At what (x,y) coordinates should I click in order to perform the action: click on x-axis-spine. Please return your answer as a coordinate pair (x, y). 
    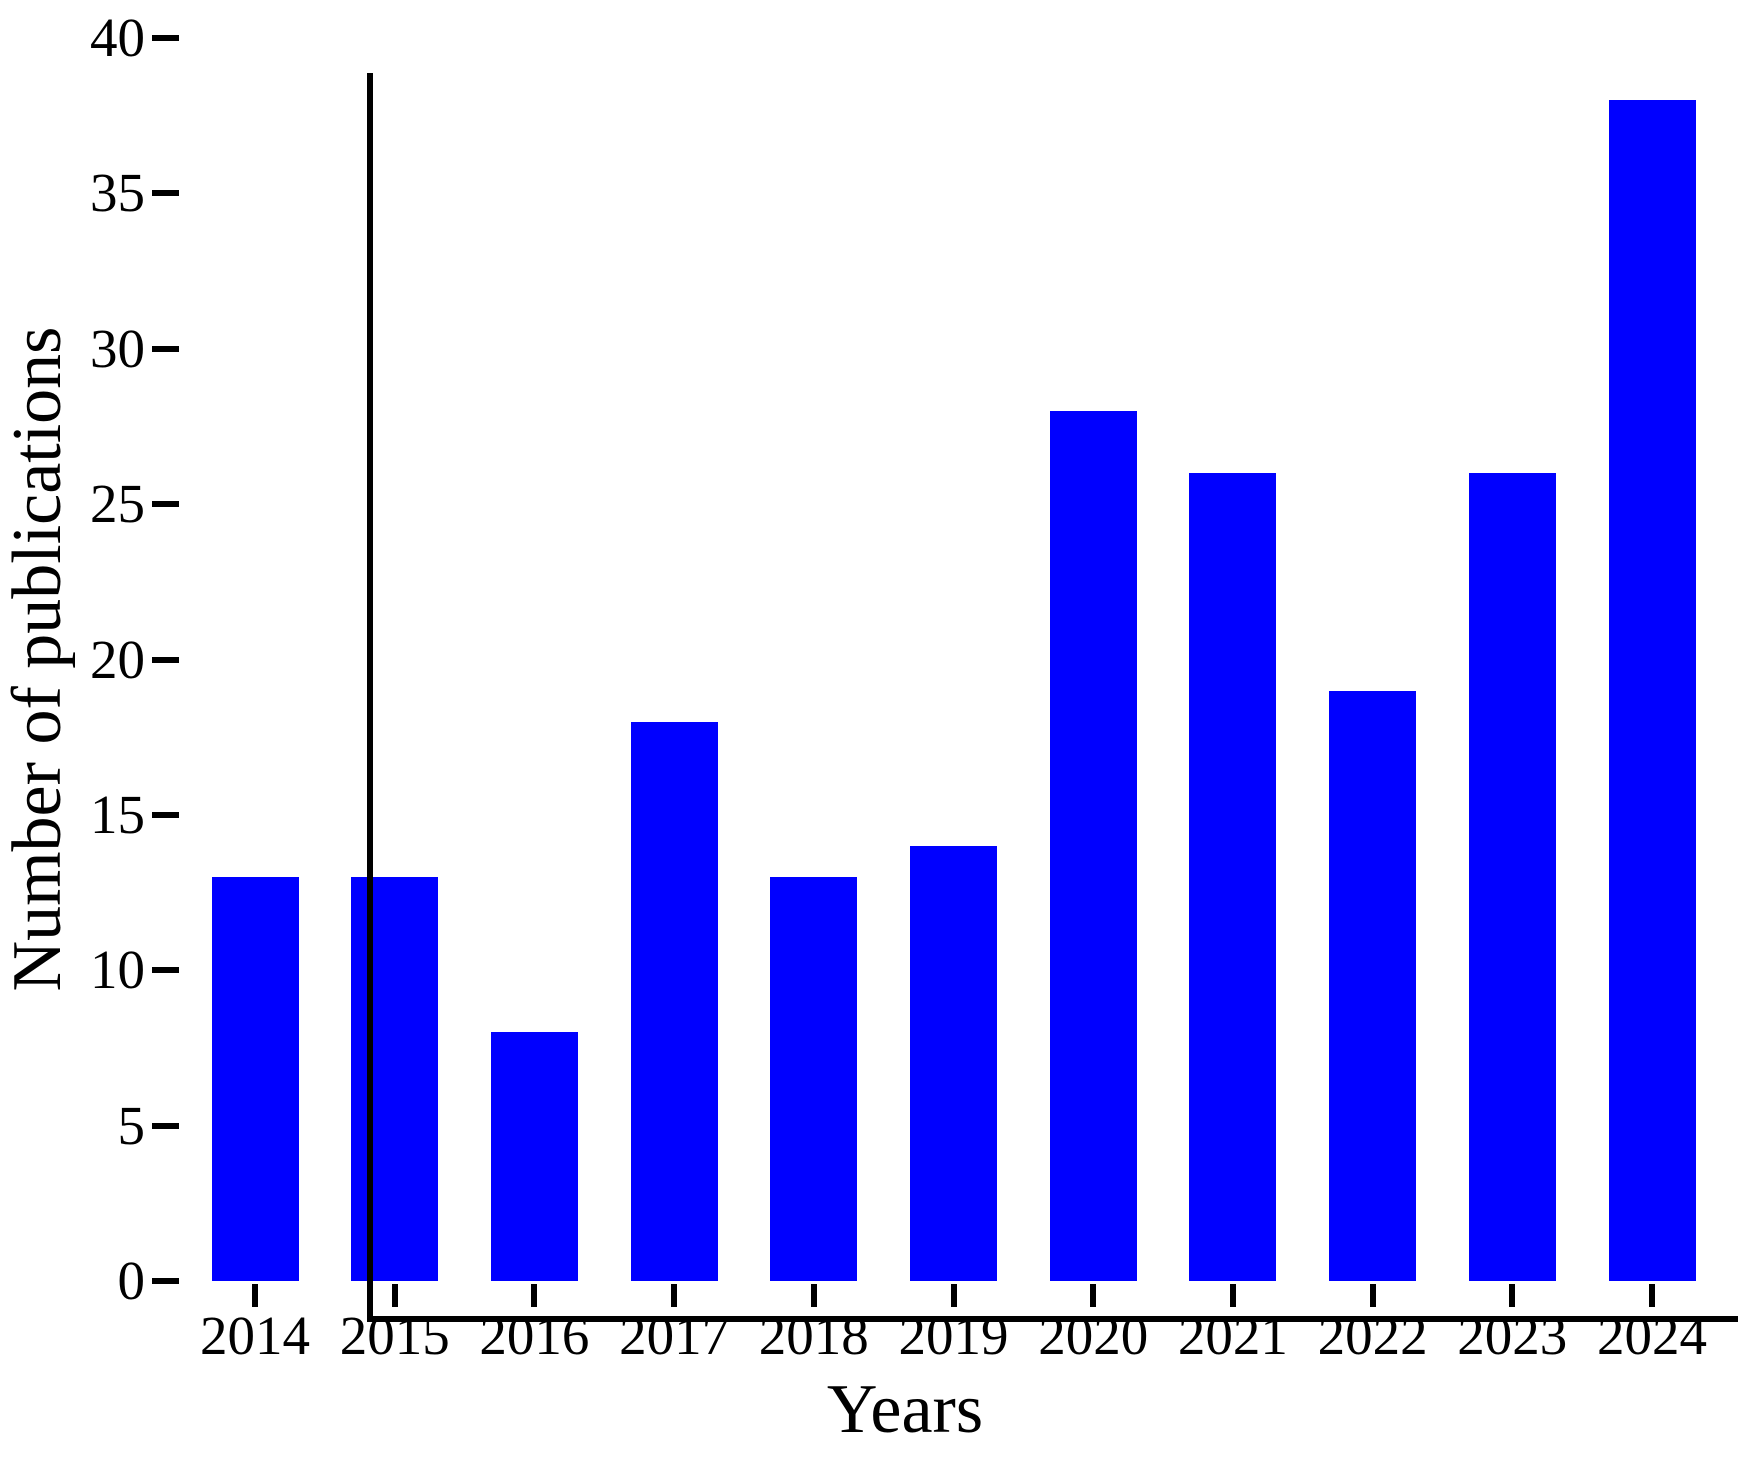
    Looking at the image, I should click on (1052, 1319).